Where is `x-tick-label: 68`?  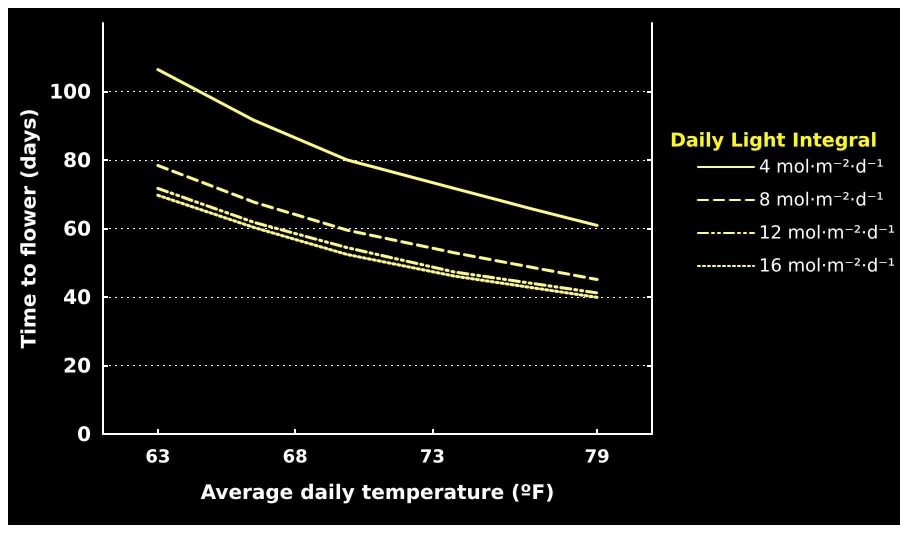
x-tick-label: 68 is located at coordinates (295, 457).